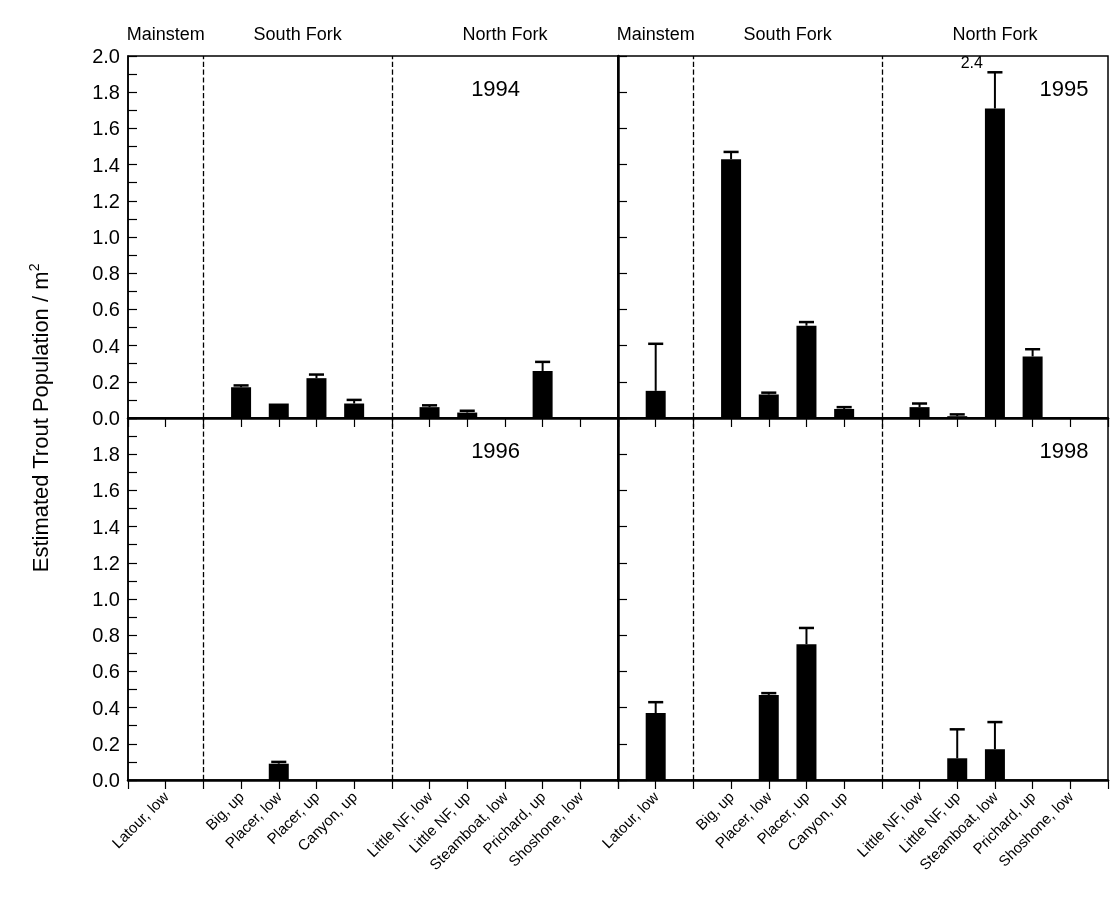 The width and height of the screenshot is (1118, 924). I want to click on text: 1994, so click(496, 88).